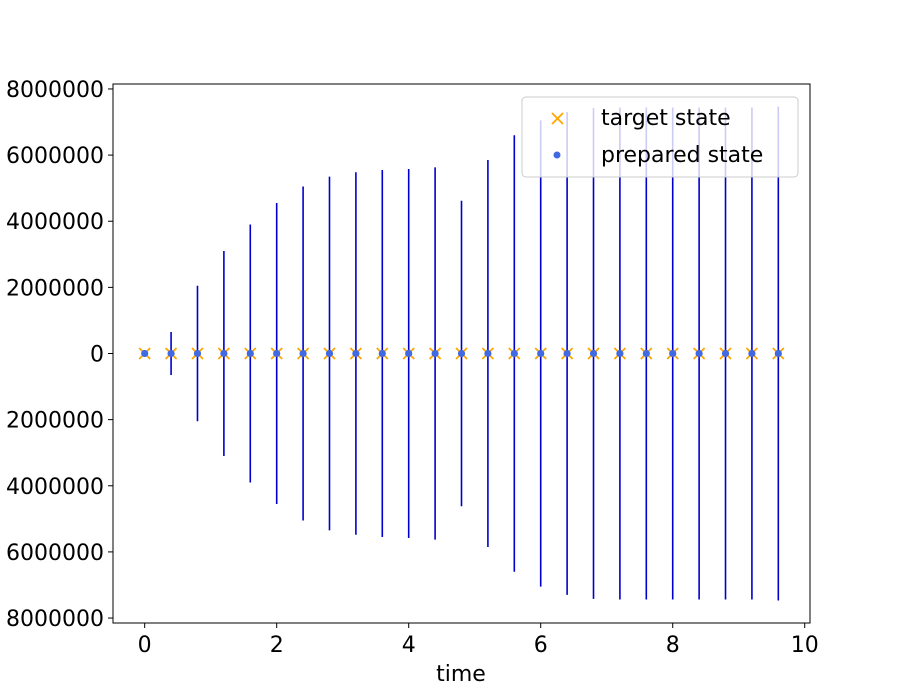 The image size is (900, 700). What do you see at coordinates (97, 355) in the screenshot?
I see `y-tick-label: 0` at bounding box center [97, 355].